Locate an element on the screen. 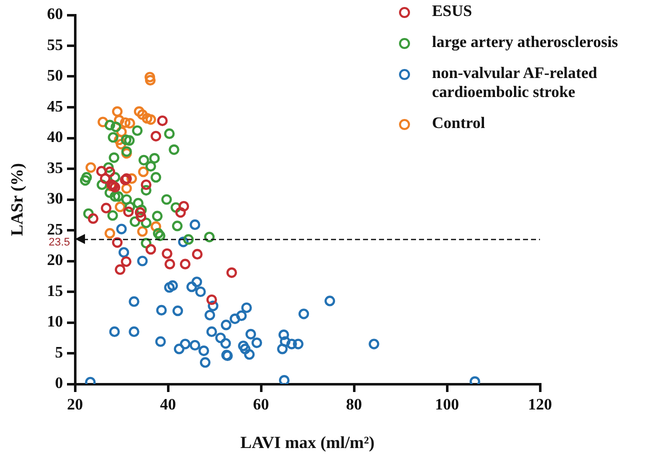  legend-label: ESUS is located at coordinates (452, 11).